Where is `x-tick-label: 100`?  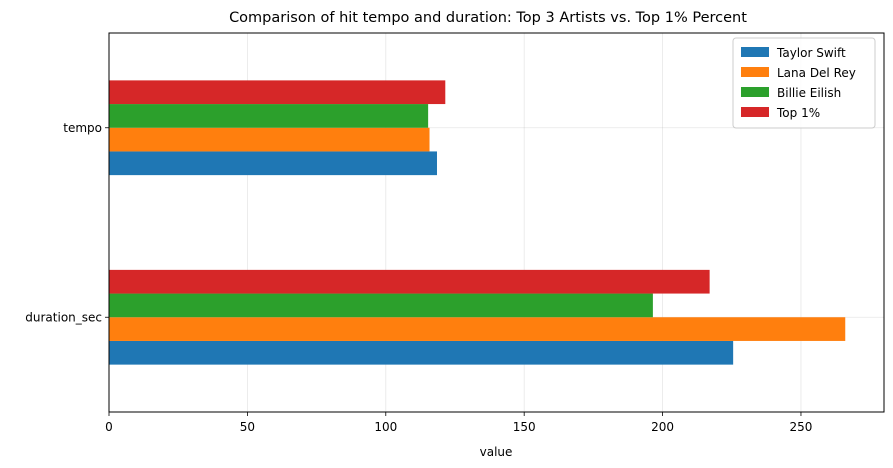 x-tick-label: 100 is located at coordinates (385, 427).